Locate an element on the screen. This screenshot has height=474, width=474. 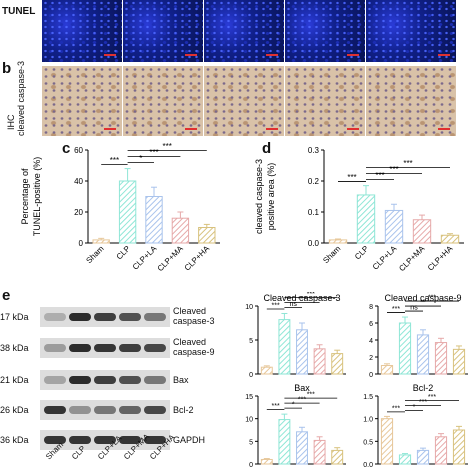
panel-e-chart-bcl-2: 0.00.51.01.5*** *******Bcl-2 is located at coordinates (415, 426).